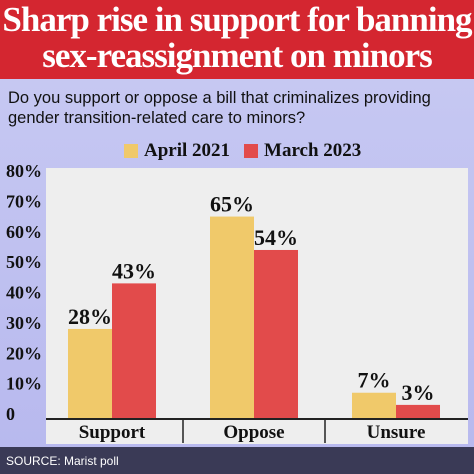  I want to click on y-tick-label: 80%, so click(24, 171).